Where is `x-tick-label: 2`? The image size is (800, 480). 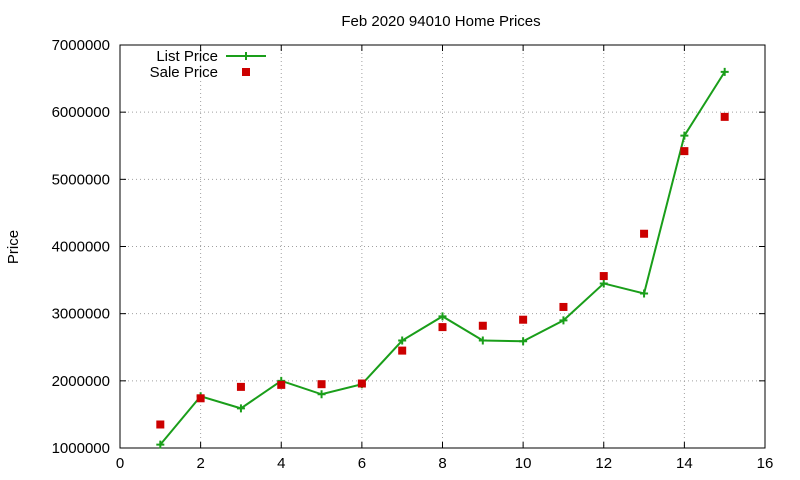
x-tick-label: 2 is located at coordinates (200, 463).